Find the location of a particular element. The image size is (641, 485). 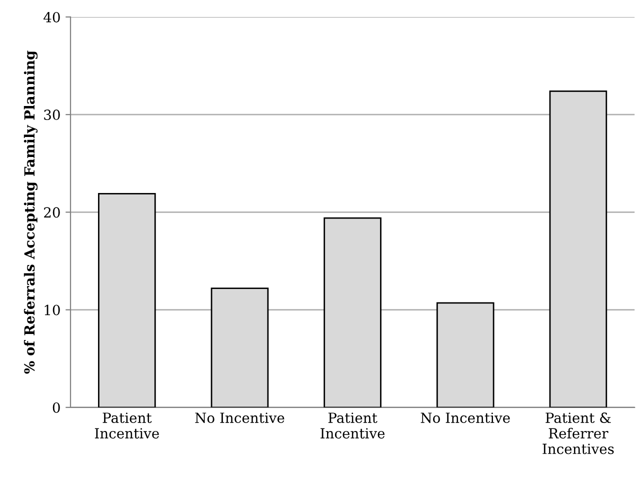

y-axis-title: % of Referrals Accepting Family Planning is located at coordinates (31, 212).